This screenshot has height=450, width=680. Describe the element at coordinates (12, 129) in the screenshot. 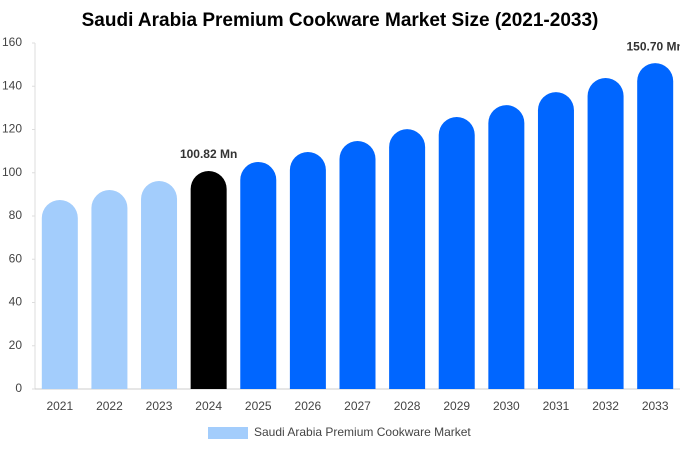

I see `y-tick-label: 120` at that location.